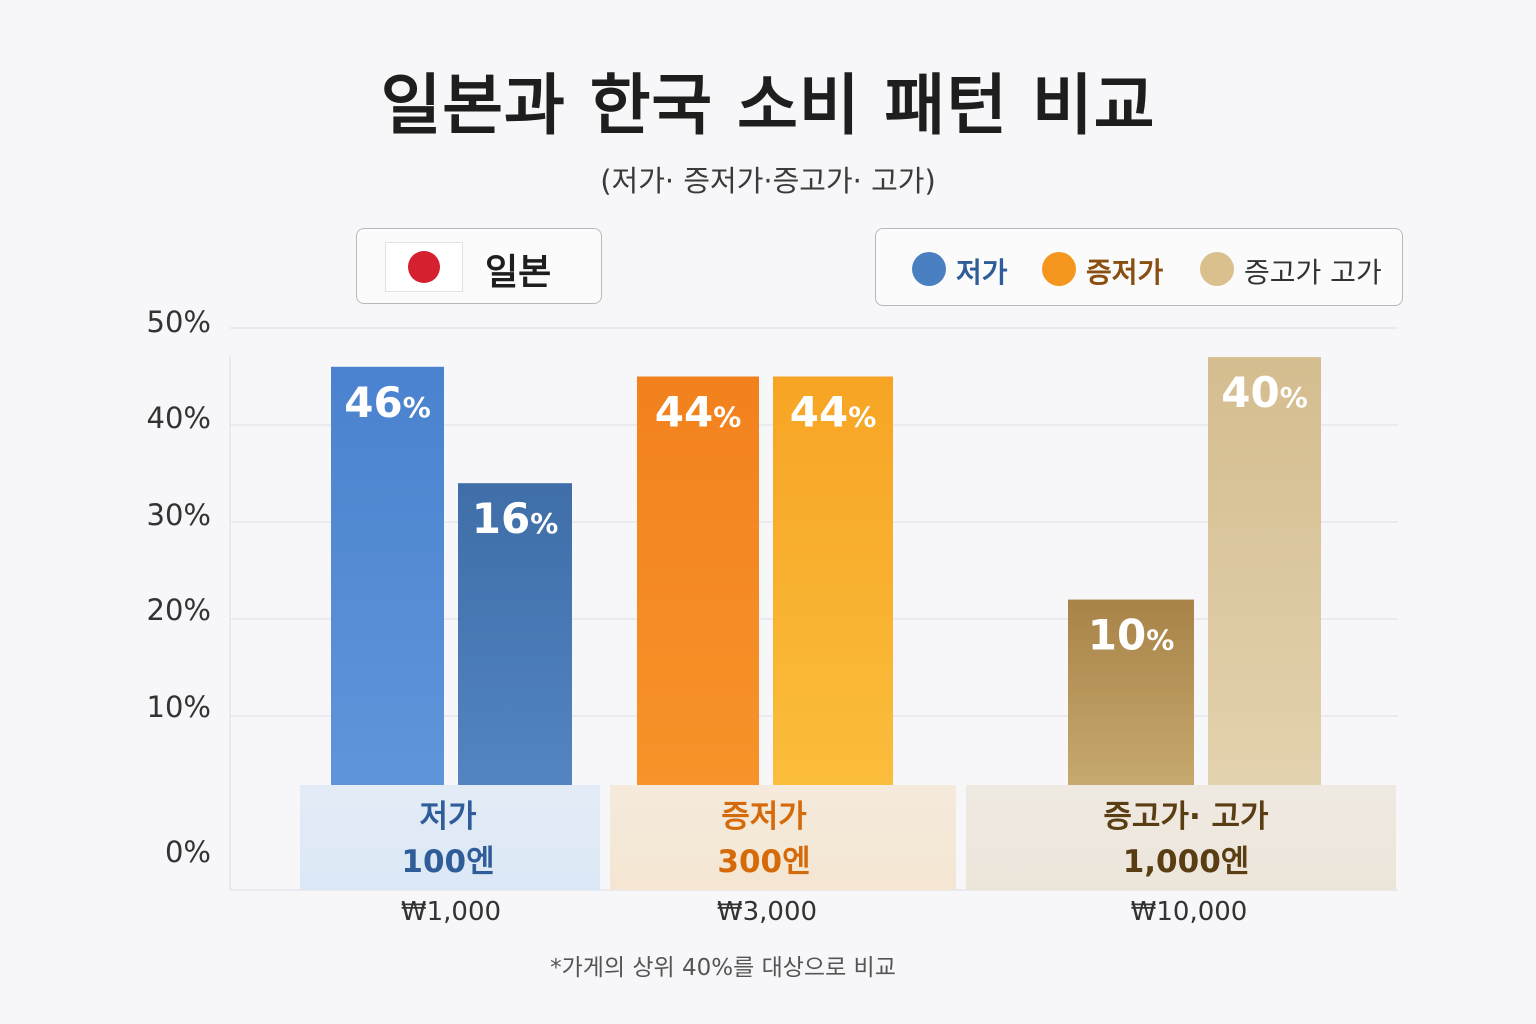 The width and height of the screenshot is (1536, 1024). What do you see at coordinates (447, 862) in the screenshot?
I see `category-price-jpy: 100엔` at bounding box center [447, 862].